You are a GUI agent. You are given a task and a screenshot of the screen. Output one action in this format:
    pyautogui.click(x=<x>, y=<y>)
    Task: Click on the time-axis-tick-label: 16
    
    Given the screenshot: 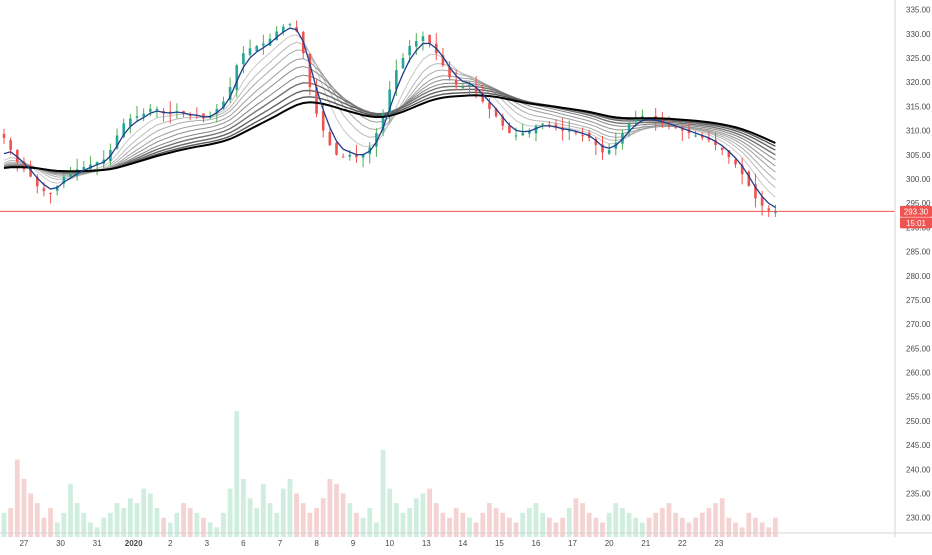 What is the action you would take?
    pyautogui.click(x=536, y=543)
    